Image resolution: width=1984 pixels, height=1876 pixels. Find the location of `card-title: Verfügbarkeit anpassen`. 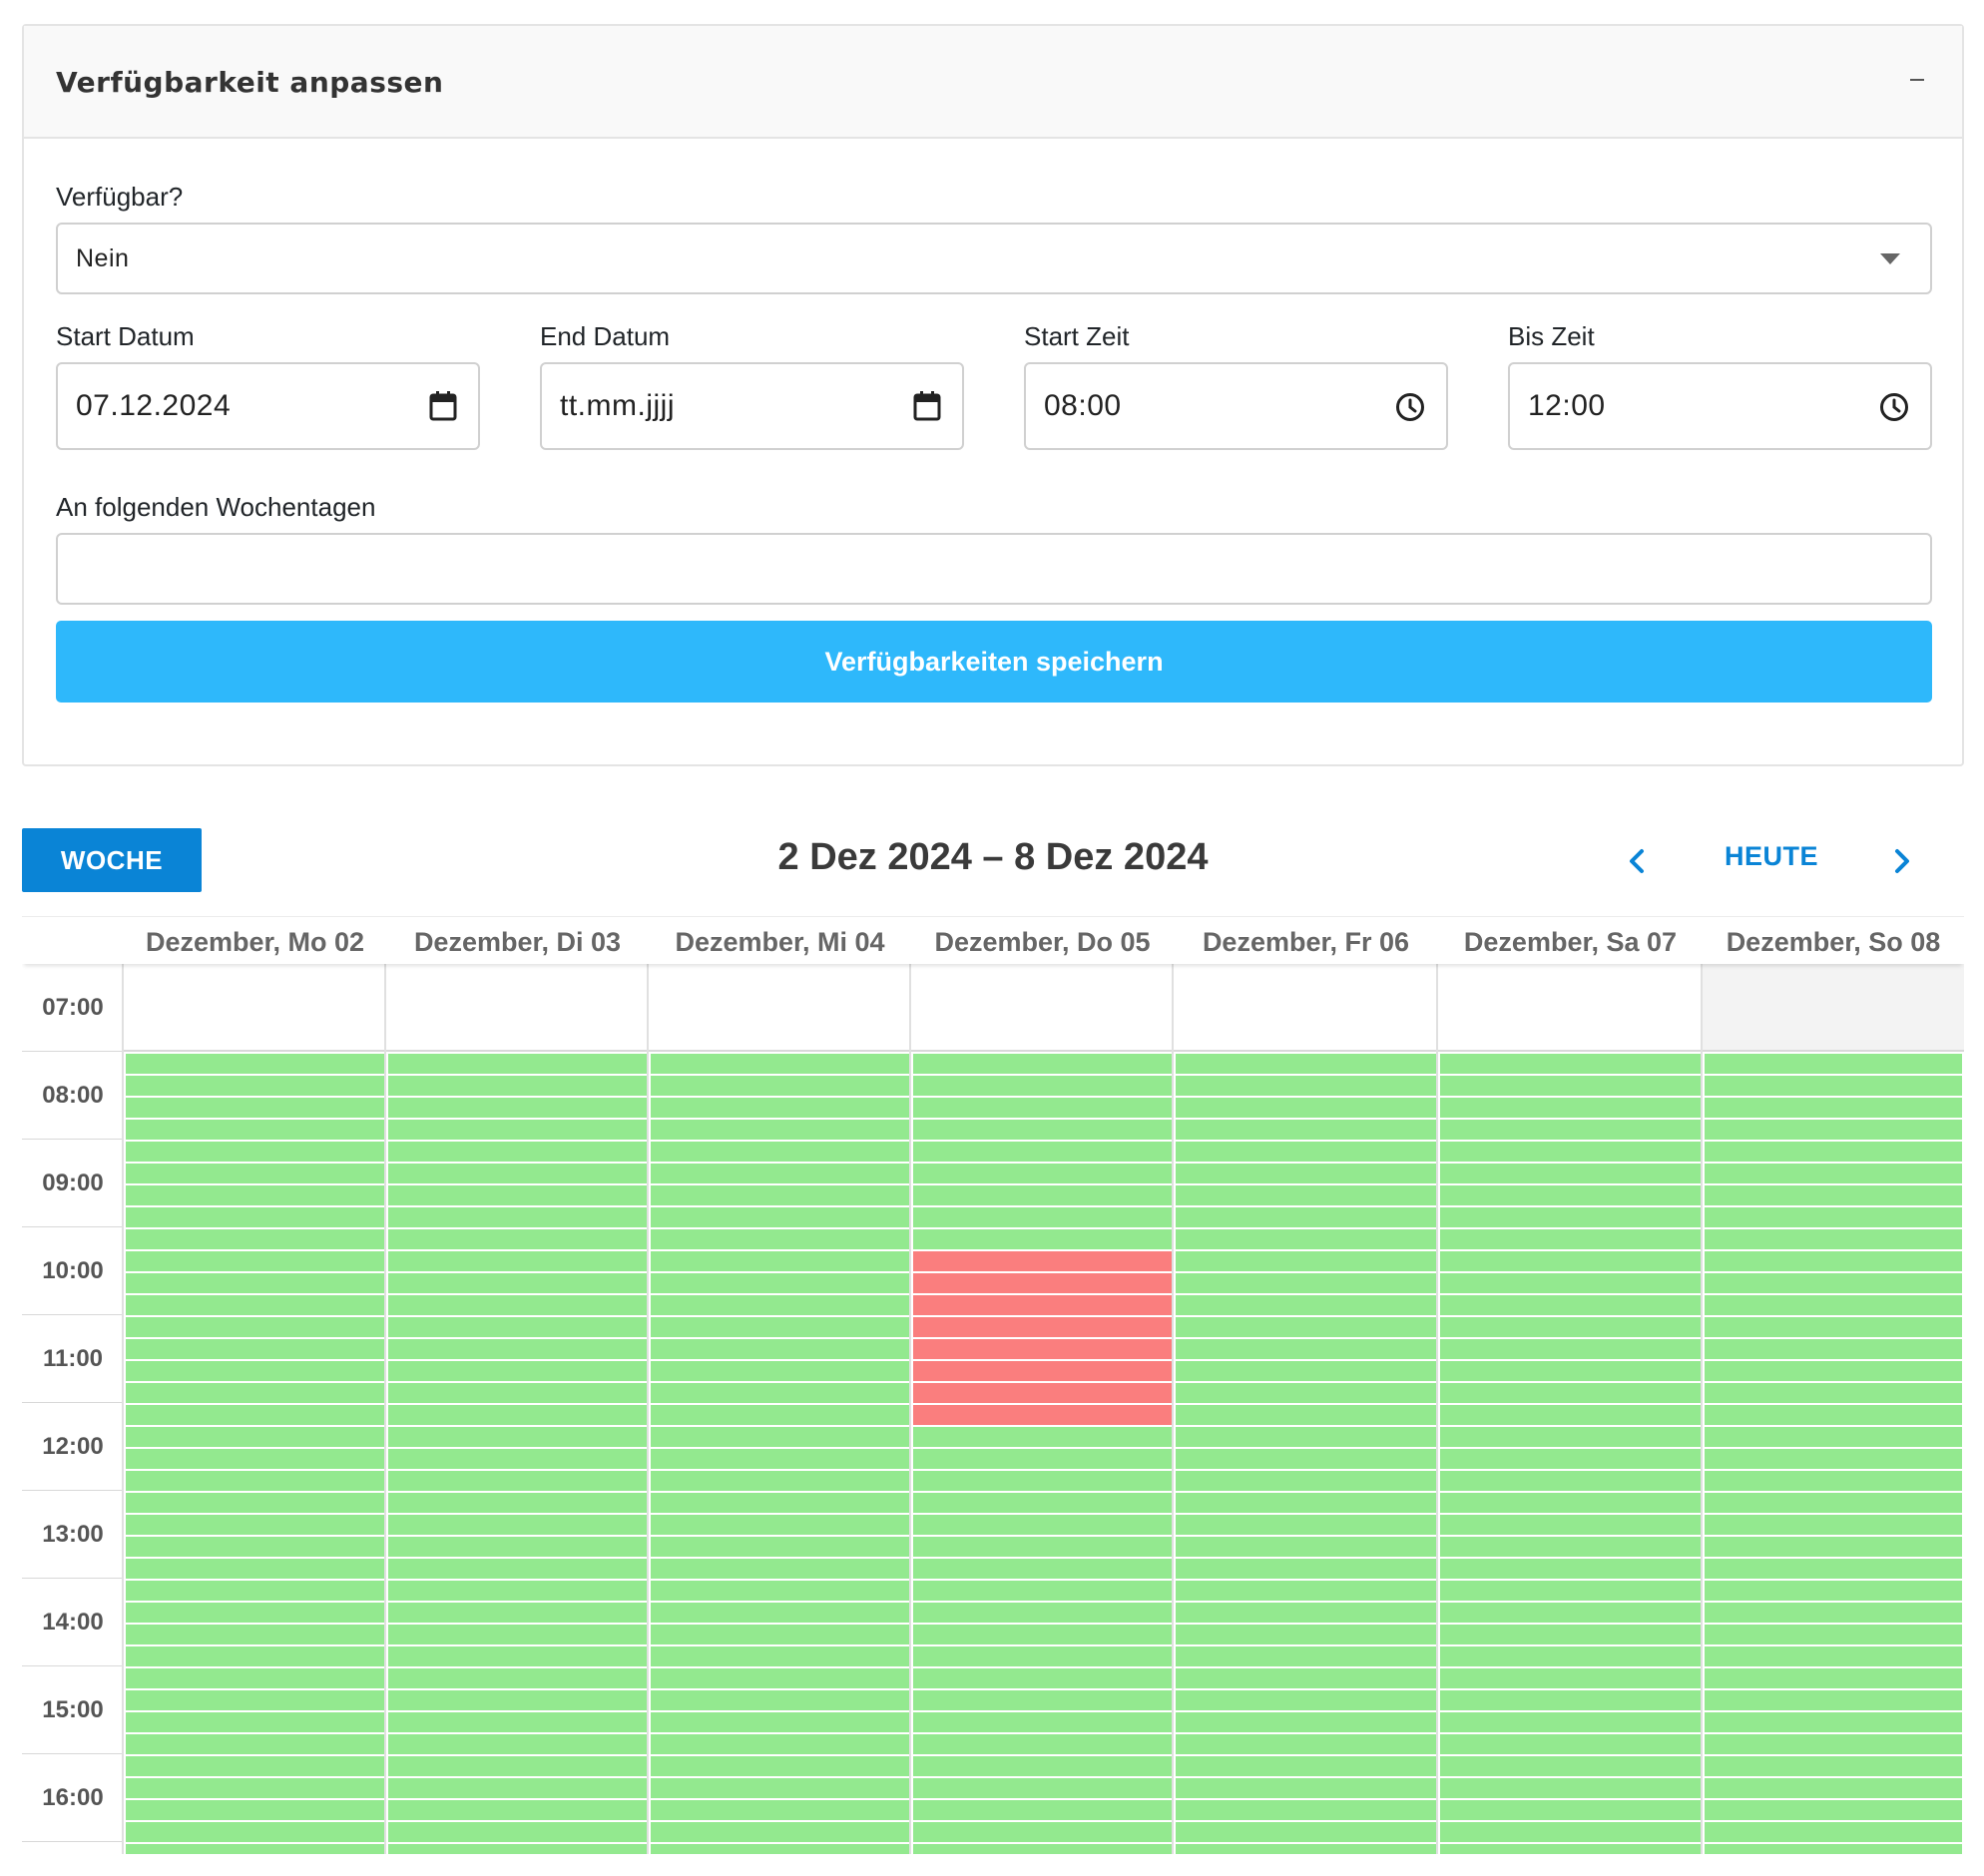

card-title: Verfügbarkeit anpassen is located at coordinates (250, 82).